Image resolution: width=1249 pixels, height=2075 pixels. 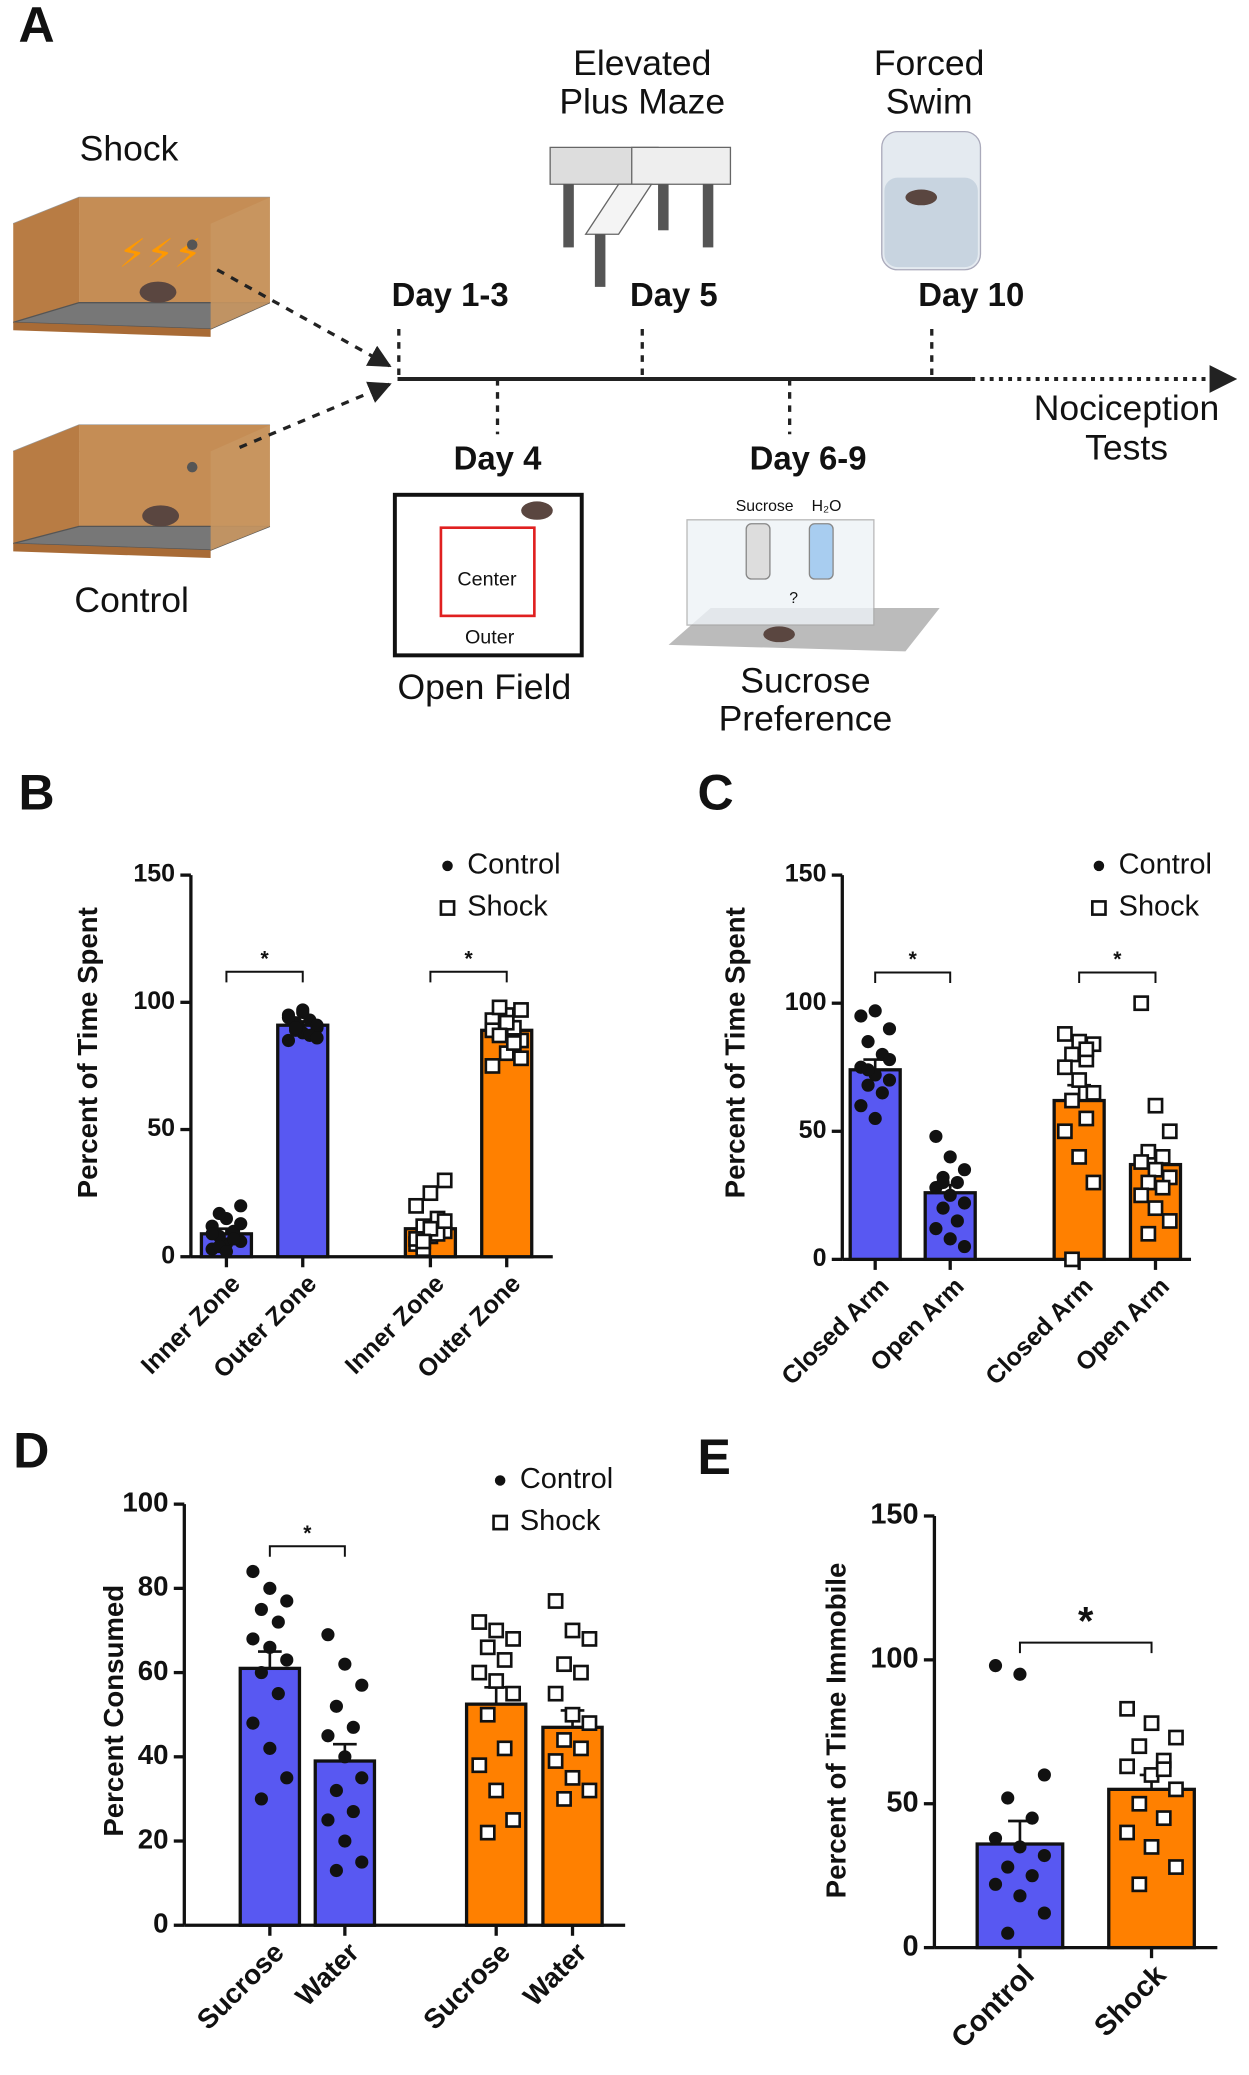 What do you see at coordinates (971, 294) in the screenshot?
I see `day-label: Day 10` at bounding box center [971, 294].